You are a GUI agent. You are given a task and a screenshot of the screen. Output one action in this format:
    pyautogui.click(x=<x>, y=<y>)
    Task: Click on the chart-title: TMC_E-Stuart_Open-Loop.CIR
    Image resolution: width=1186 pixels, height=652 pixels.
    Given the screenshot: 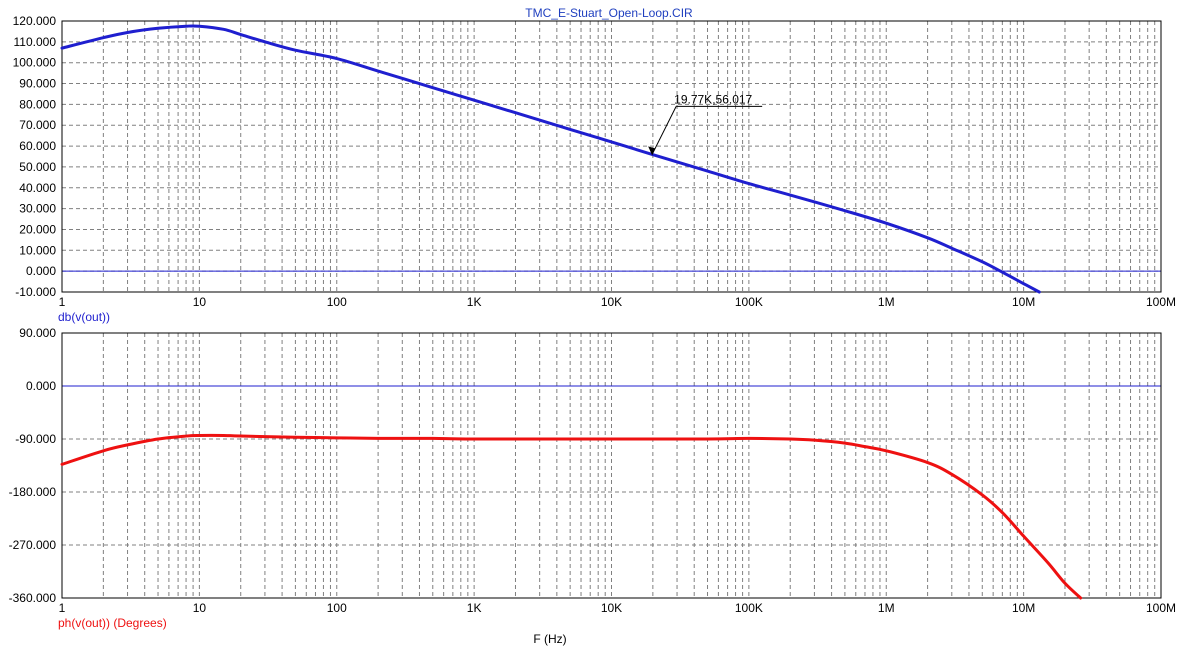 What is the action you would take?
    pyautogui.click(x=609, y=13)
    